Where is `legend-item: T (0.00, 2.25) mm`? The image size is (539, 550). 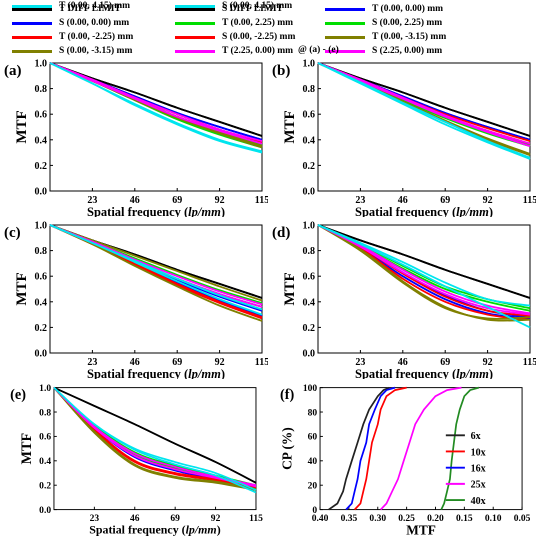 legend-item: T (0.00, 2.25) mm is located at coordinates (234, 23).